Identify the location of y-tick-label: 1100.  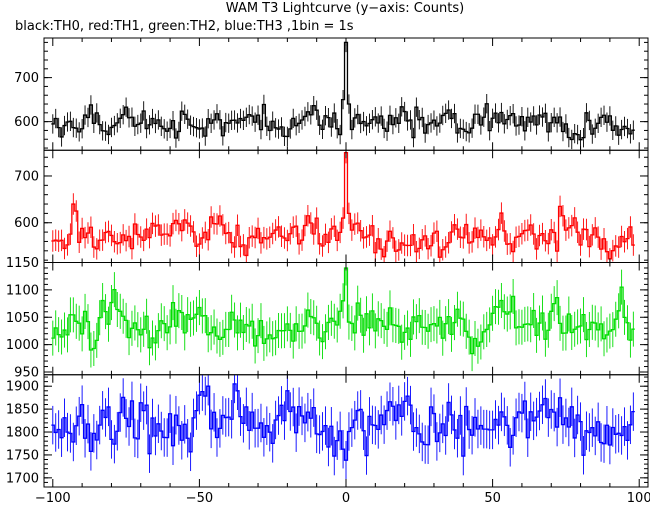
(22, 290).